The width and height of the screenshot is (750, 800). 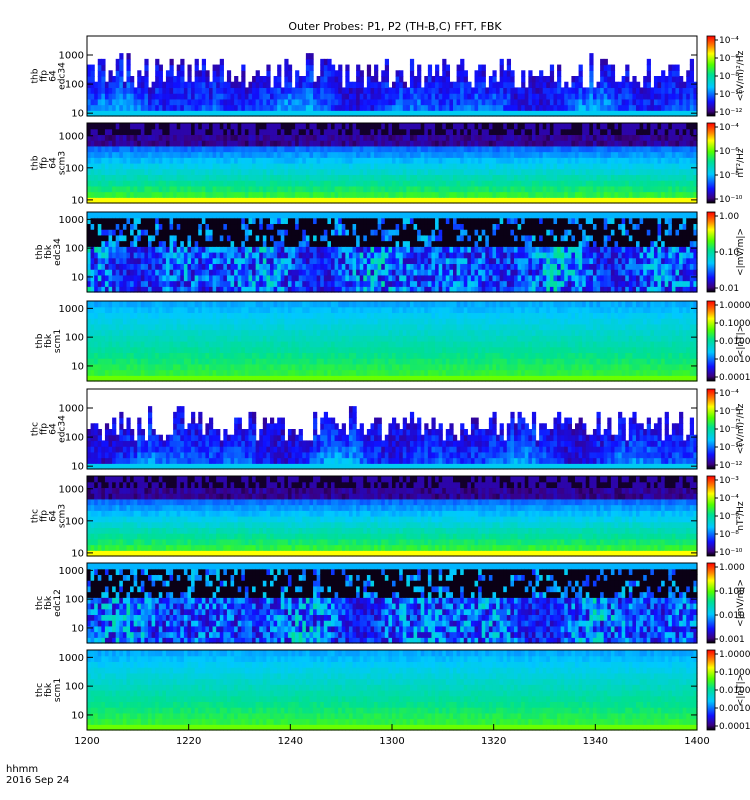 What do you see at coordinates (741, 603) in the screenshot?
I see `colorbar-title: <|mV/m|>` at bounding box center [741, 603].